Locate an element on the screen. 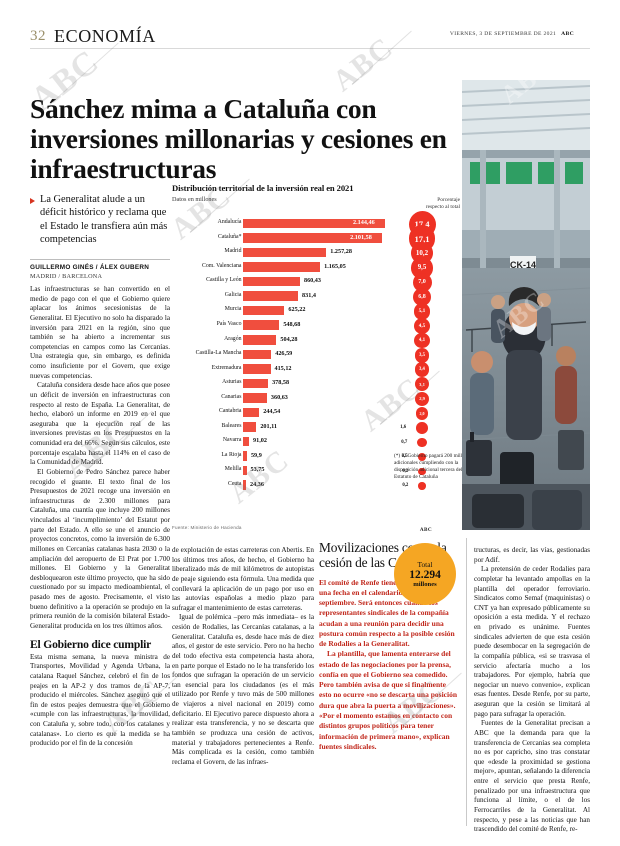 This screenshot has height=846, width=620. chart-percent-header: Porcentaje respecto al total is located at coordinates (431, 204).